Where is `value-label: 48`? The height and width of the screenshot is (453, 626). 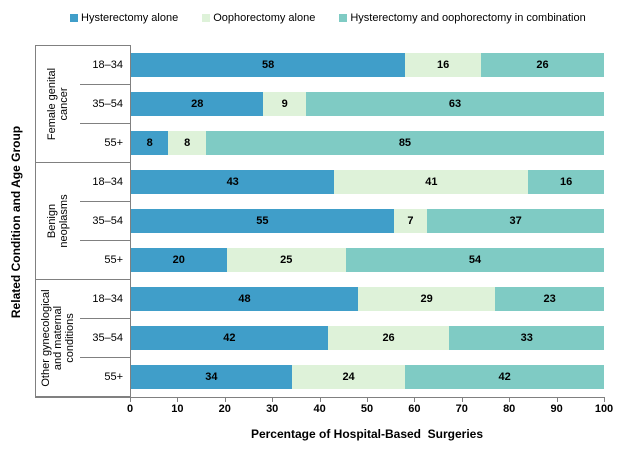
value-label: 48 is located at coordinates (244, 299).